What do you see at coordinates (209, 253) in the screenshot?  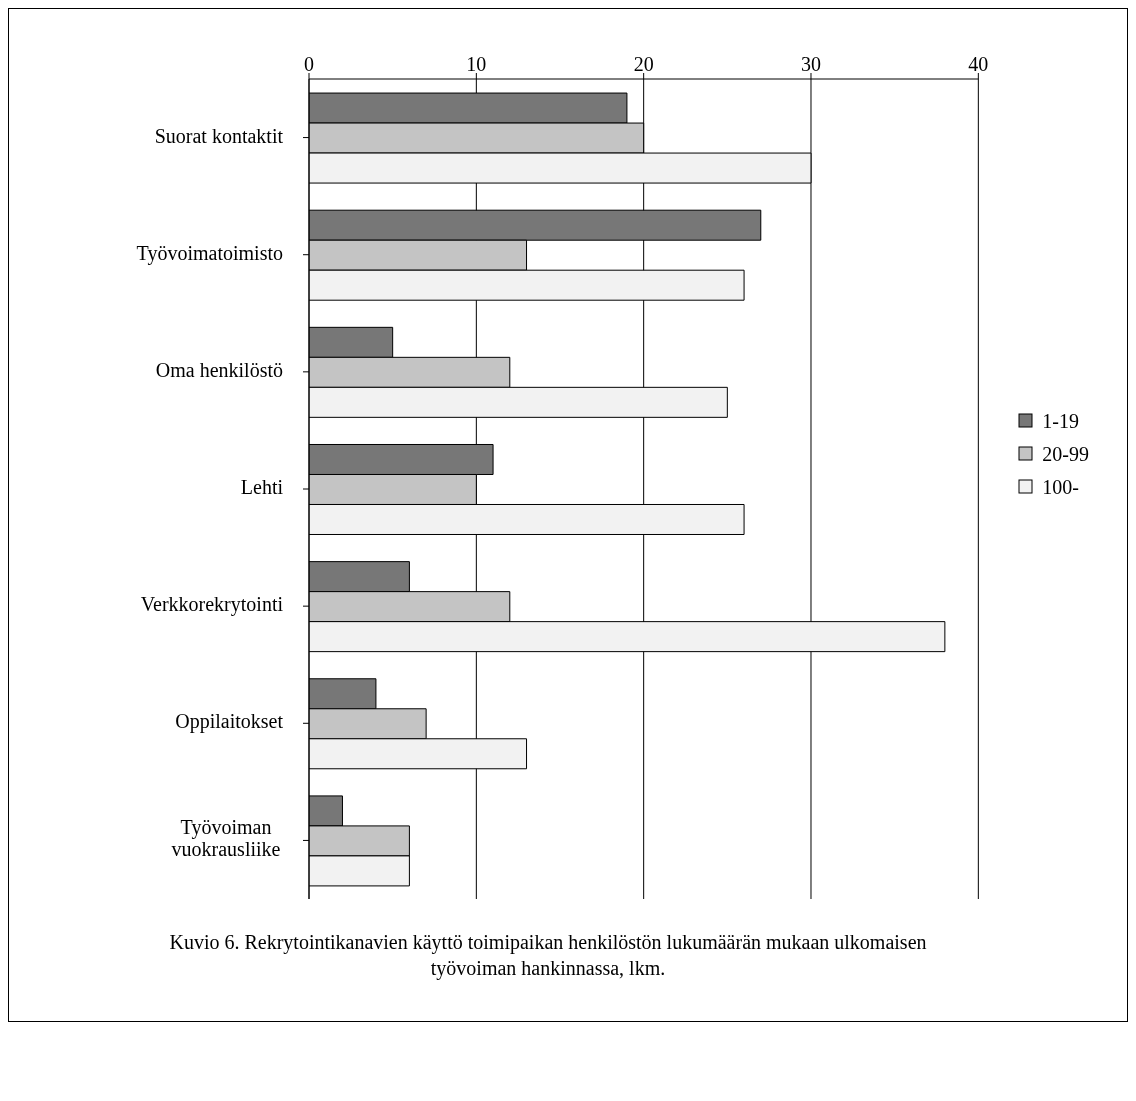 I see `y-tick-label: Työvoimatoimisto` at bounding box center [209, 253].